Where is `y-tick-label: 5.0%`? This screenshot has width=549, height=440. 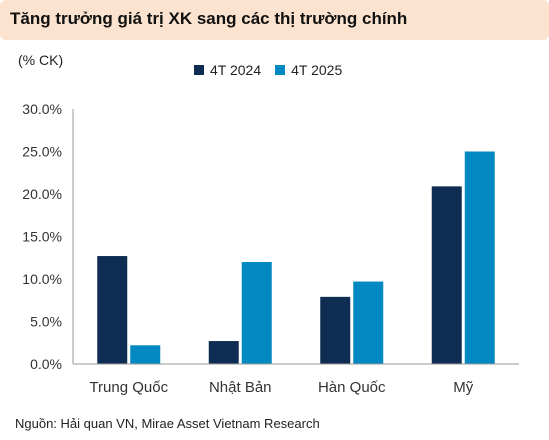
y-tick-label: 5.0% is located at coordinates (46, 322).